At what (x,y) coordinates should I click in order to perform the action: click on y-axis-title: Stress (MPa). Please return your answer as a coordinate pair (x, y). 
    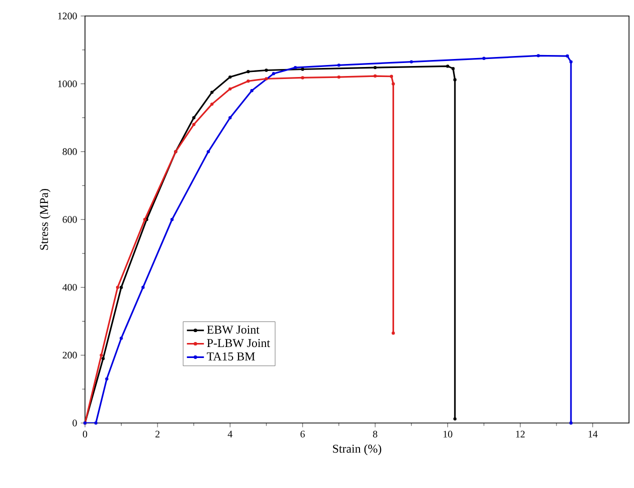
    Looking at the image, I should click on (45, 219).